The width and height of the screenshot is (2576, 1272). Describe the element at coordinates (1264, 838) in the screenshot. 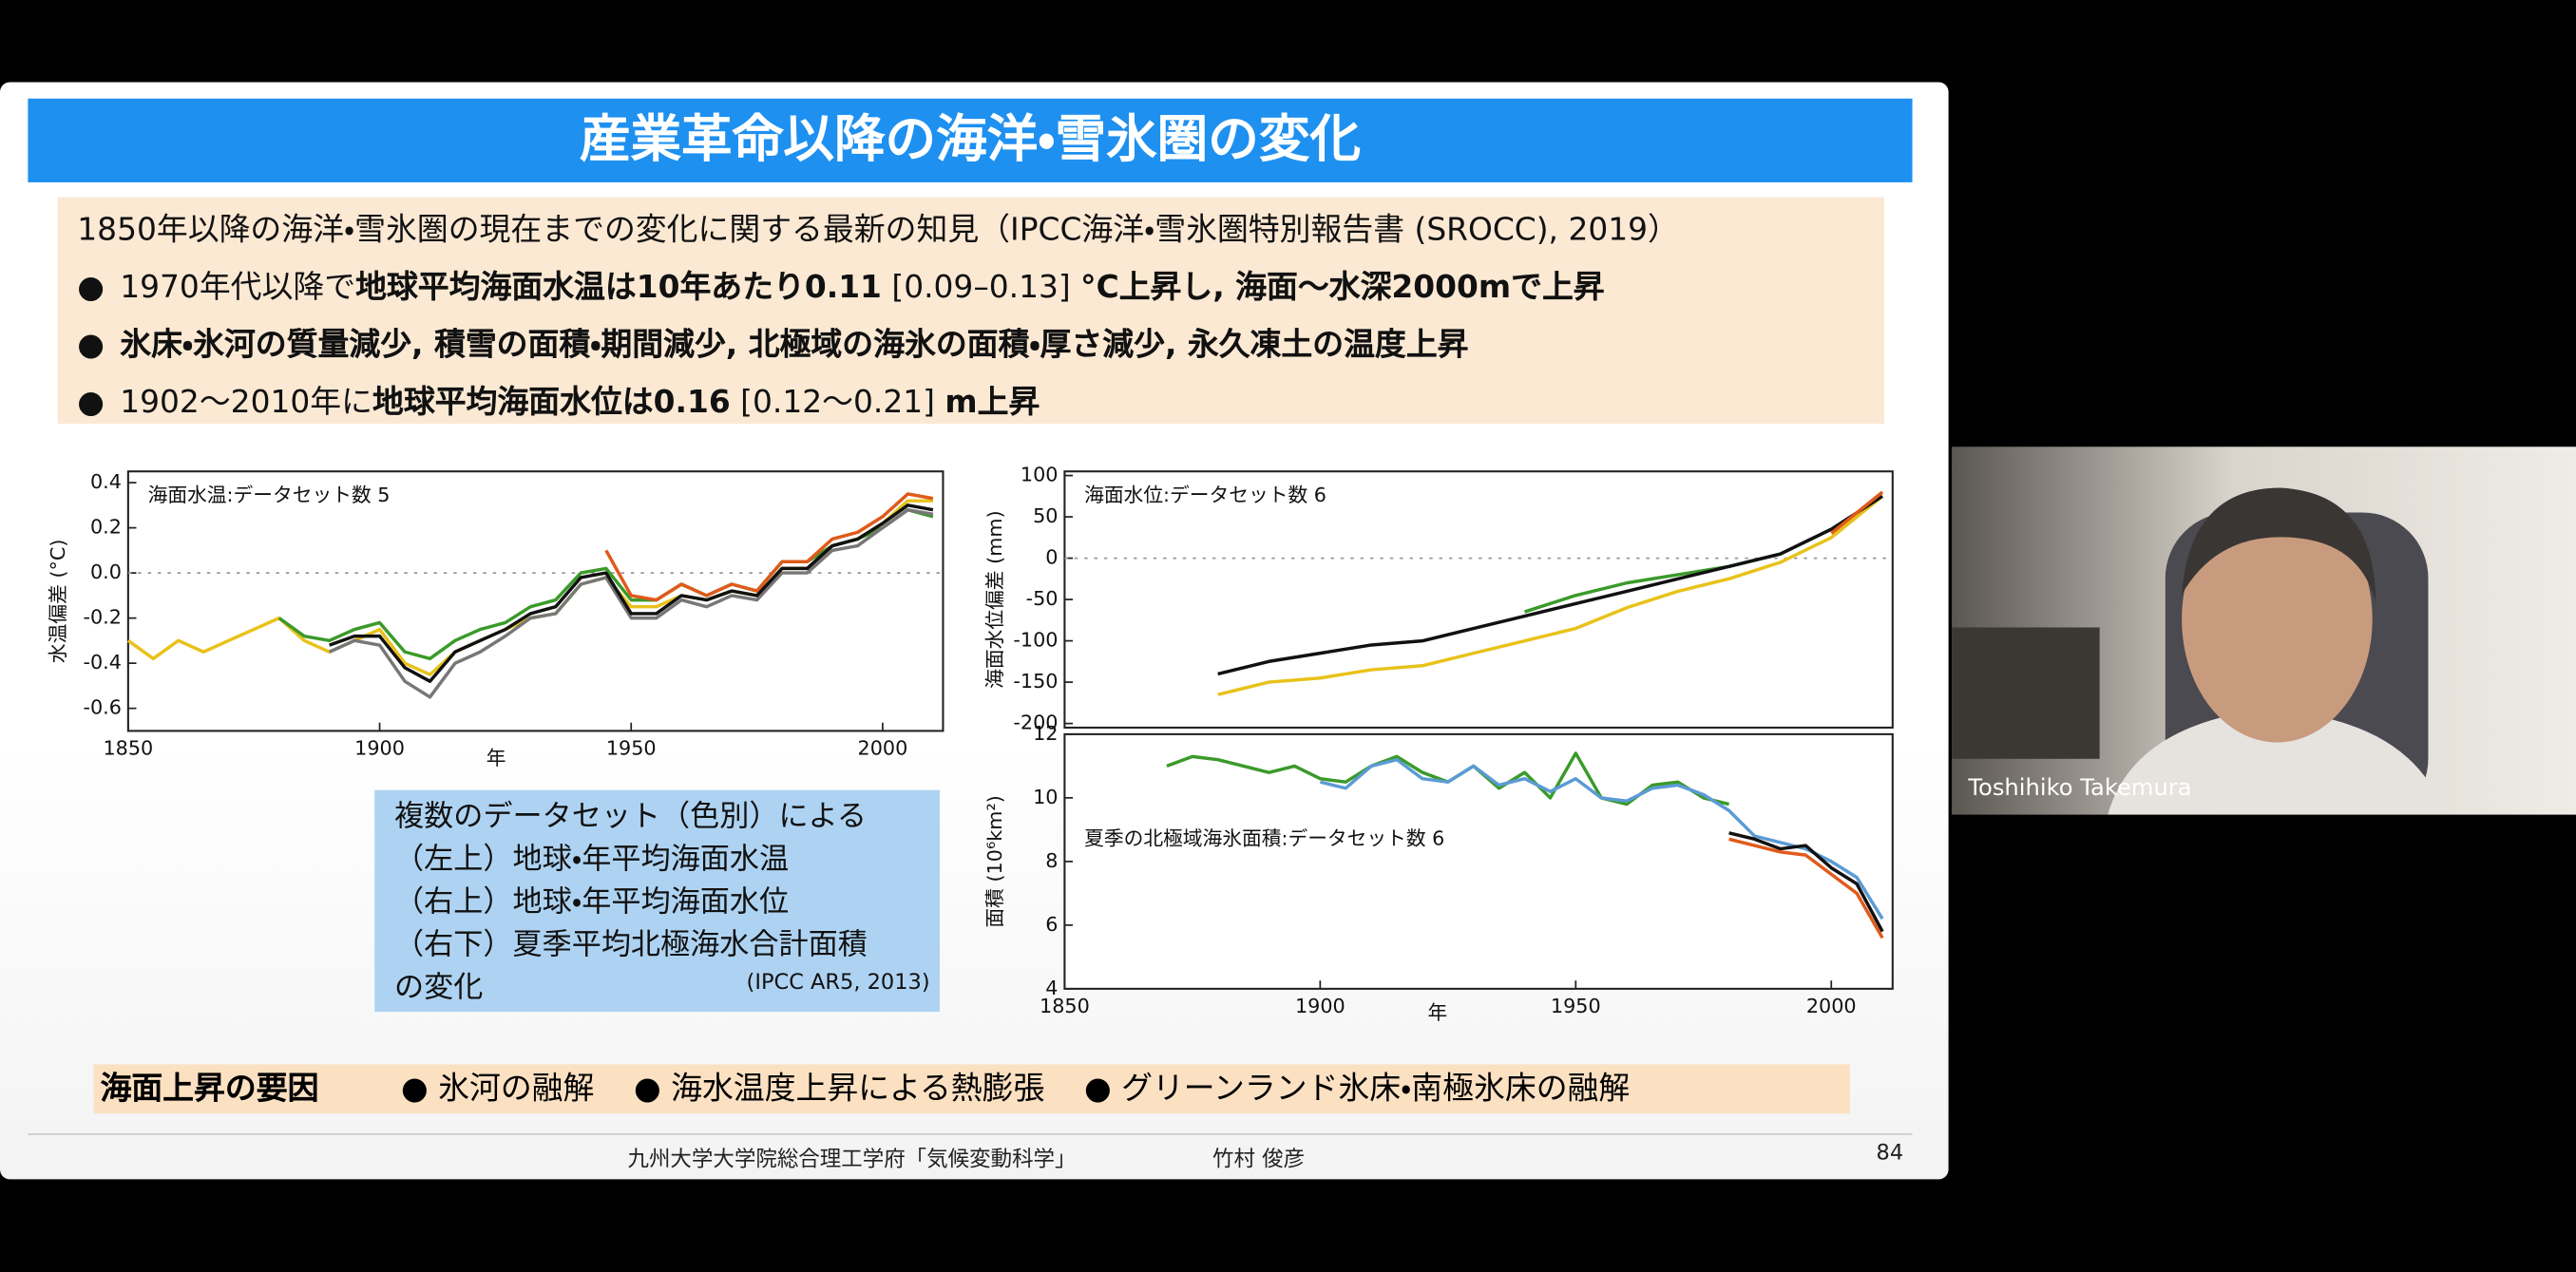

I see `chart-label: 夏季の北極域海氷面積:データセット数 6` at that location.